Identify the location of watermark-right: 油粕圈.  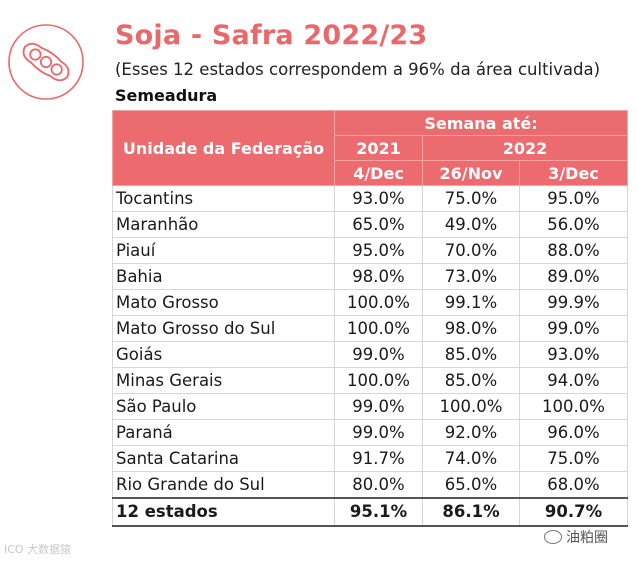
(576, 537).